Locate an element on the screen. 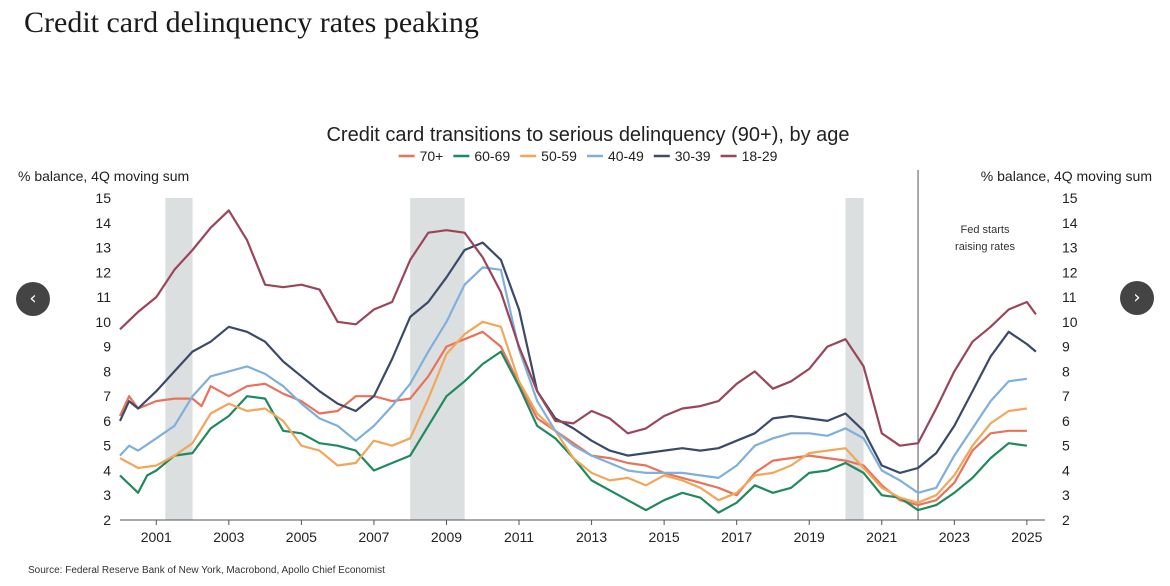 The width and height of the screenshot is (1170, 586). y-tick-label-left: 10 is located at coordinates (103, 322).